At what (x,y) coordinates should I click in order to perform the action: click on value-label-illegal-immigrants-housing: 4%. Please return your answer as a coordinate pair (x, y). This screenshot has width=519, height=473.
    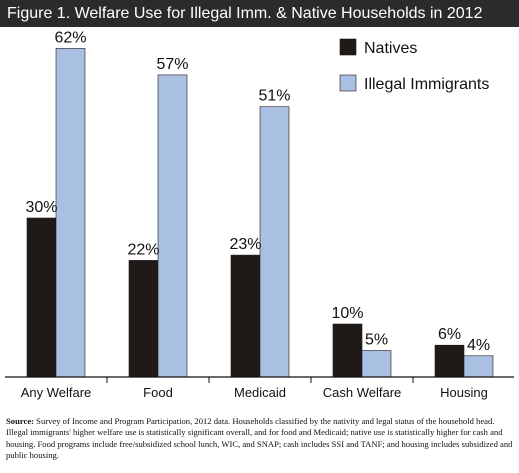
    Looking at the image, I should click on (478, 345).